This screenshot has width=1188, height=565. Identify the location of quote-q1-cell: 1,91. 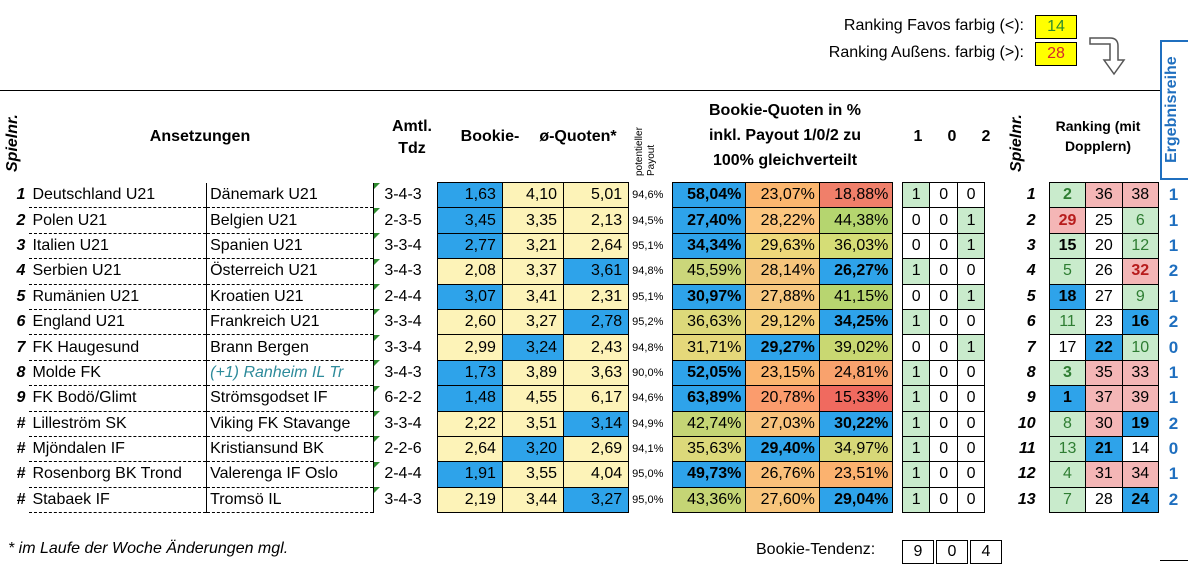
(469, 474).